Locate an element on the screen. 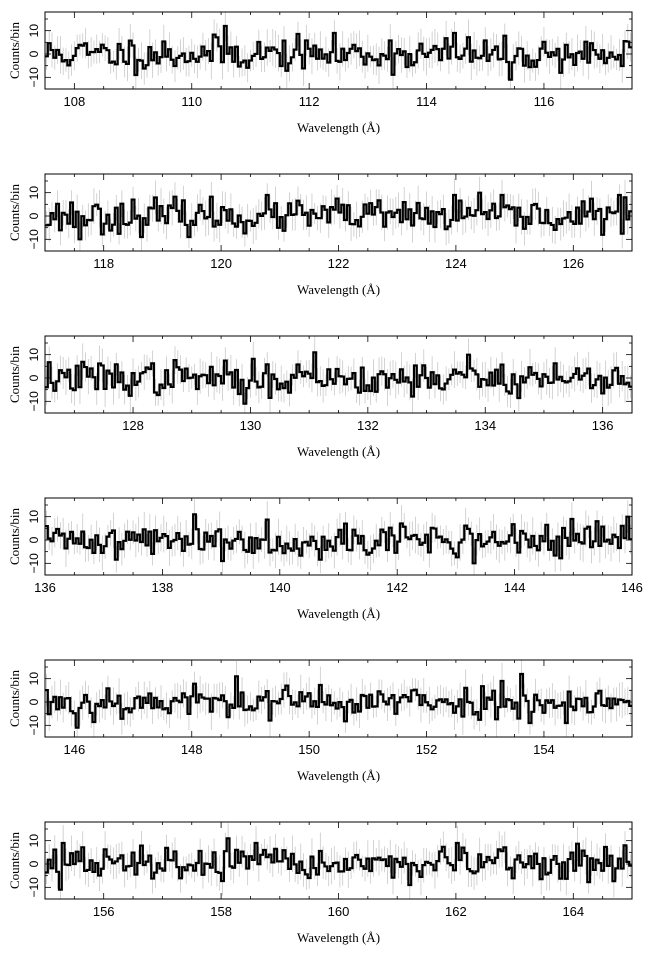  x-tick-label: 140 is located at coordinates (280, 587).